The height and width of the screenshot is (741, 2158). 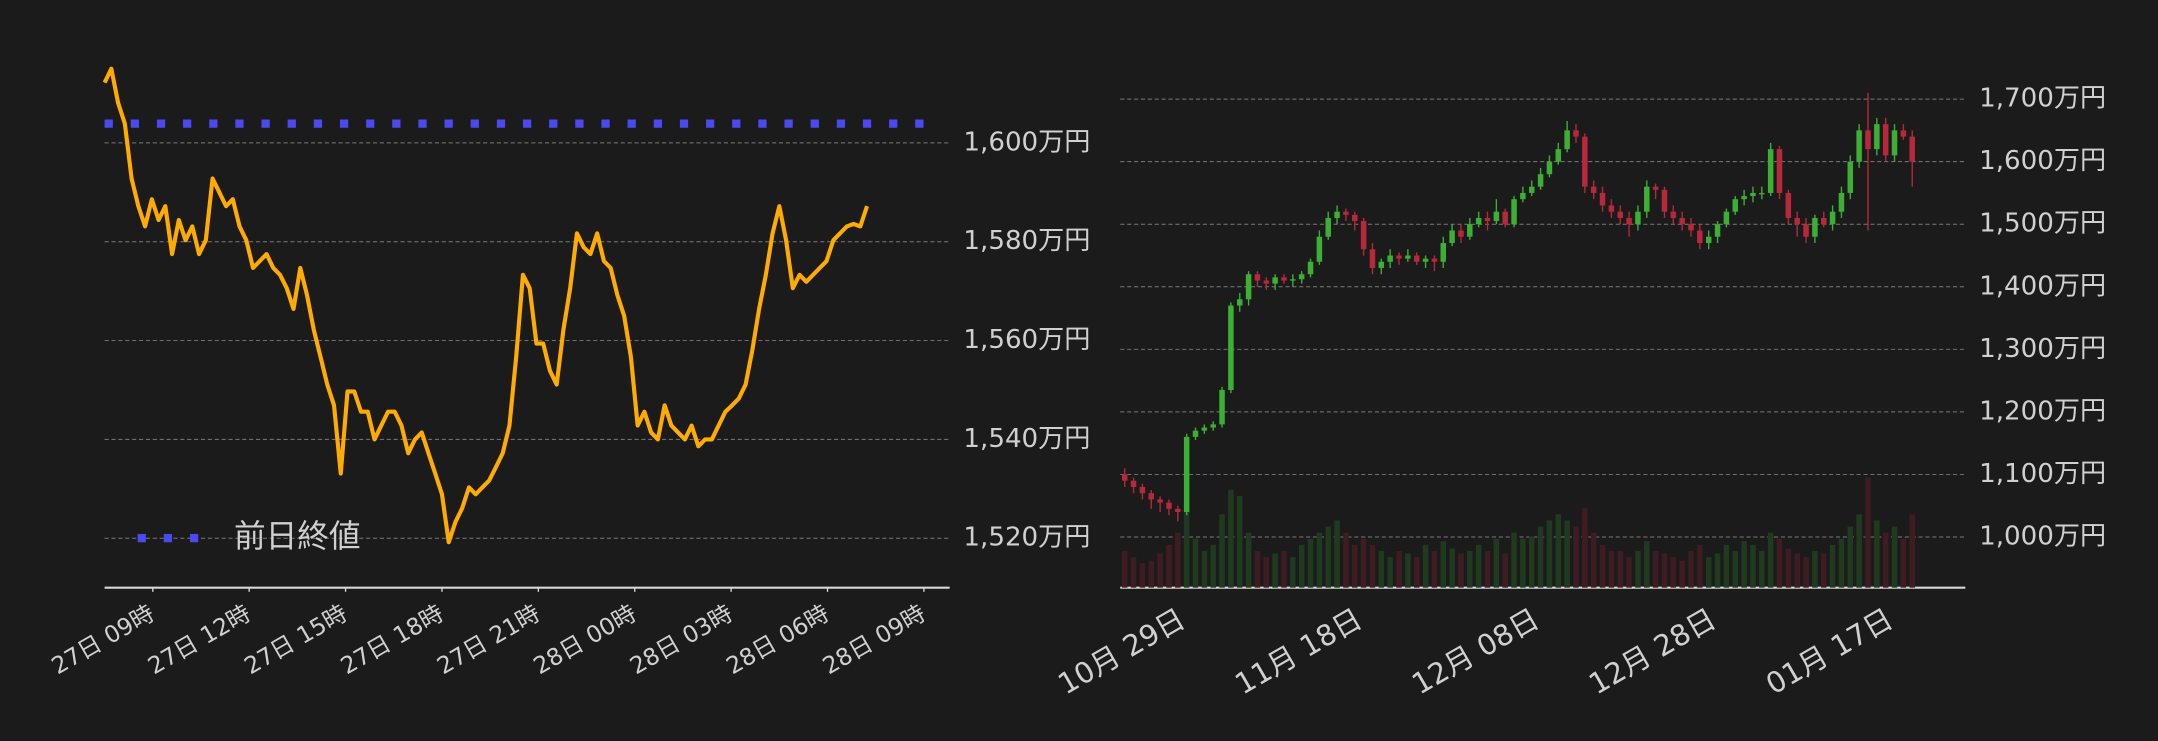 I want to click on x-tick-label: 28日 03時, so click(x=681, y=639).